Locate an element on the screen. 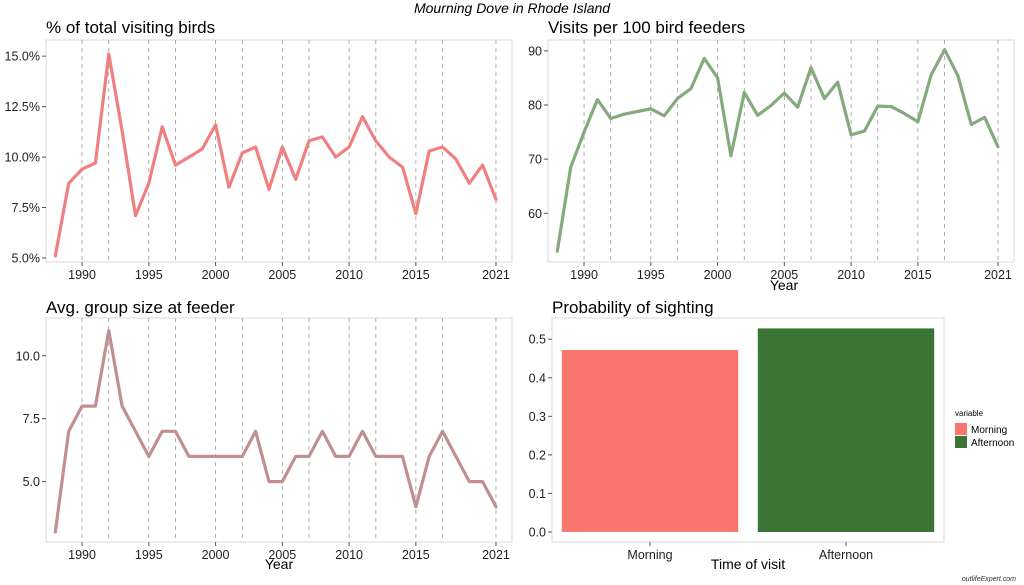 The width and height of the screenshot is (1024, 585). y-tick-label: 0.2 is located at coordinates (537, 455).